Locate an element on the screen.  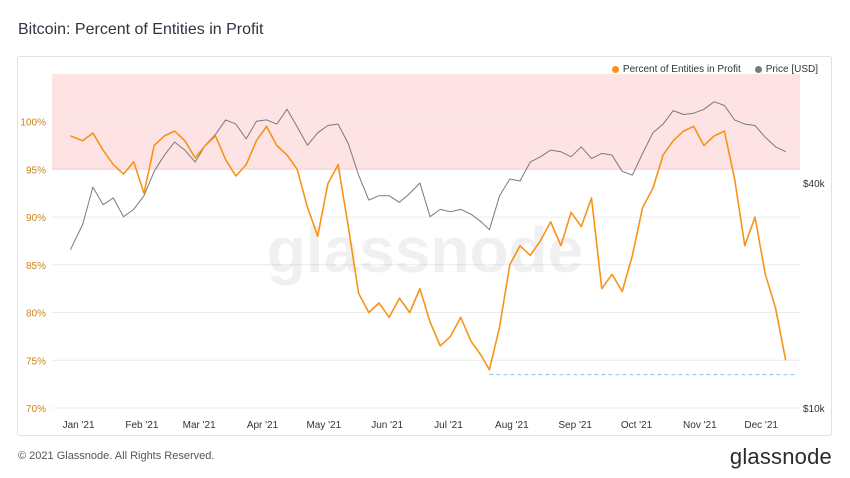
y-left-tick-label: 100% is located at coordinates (33, 123).